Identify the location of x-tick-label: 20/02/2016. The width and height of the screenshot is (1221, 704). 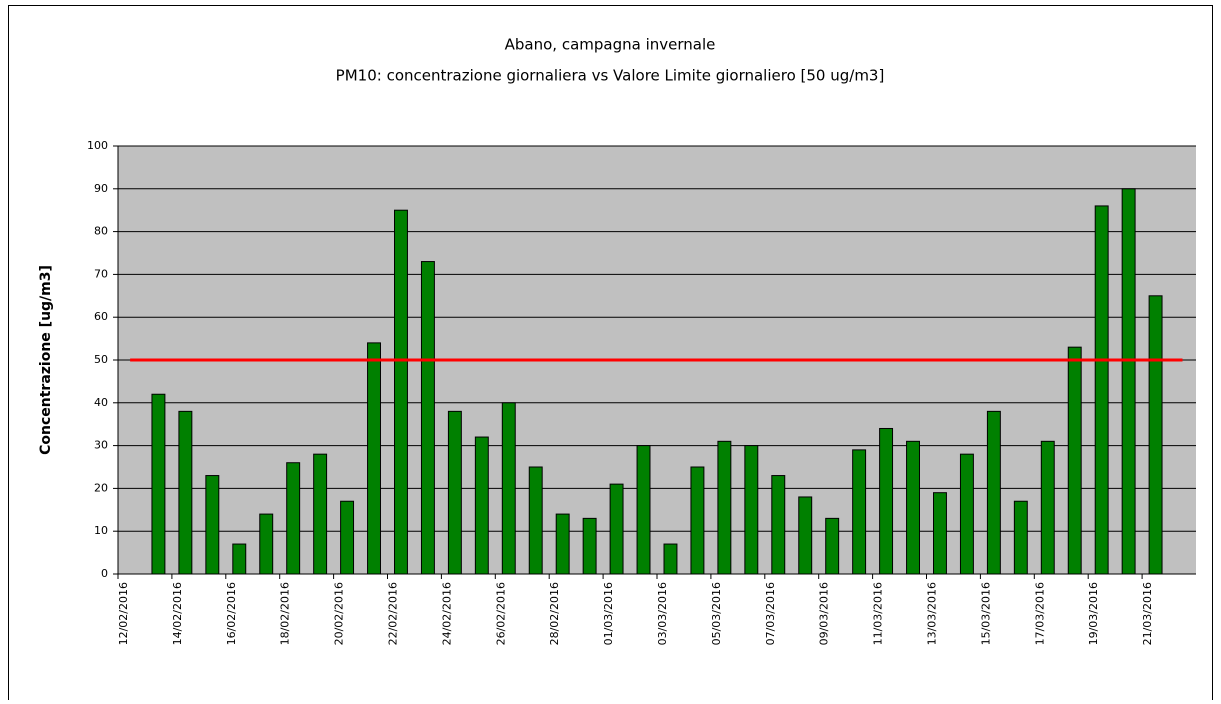
(339, 613).